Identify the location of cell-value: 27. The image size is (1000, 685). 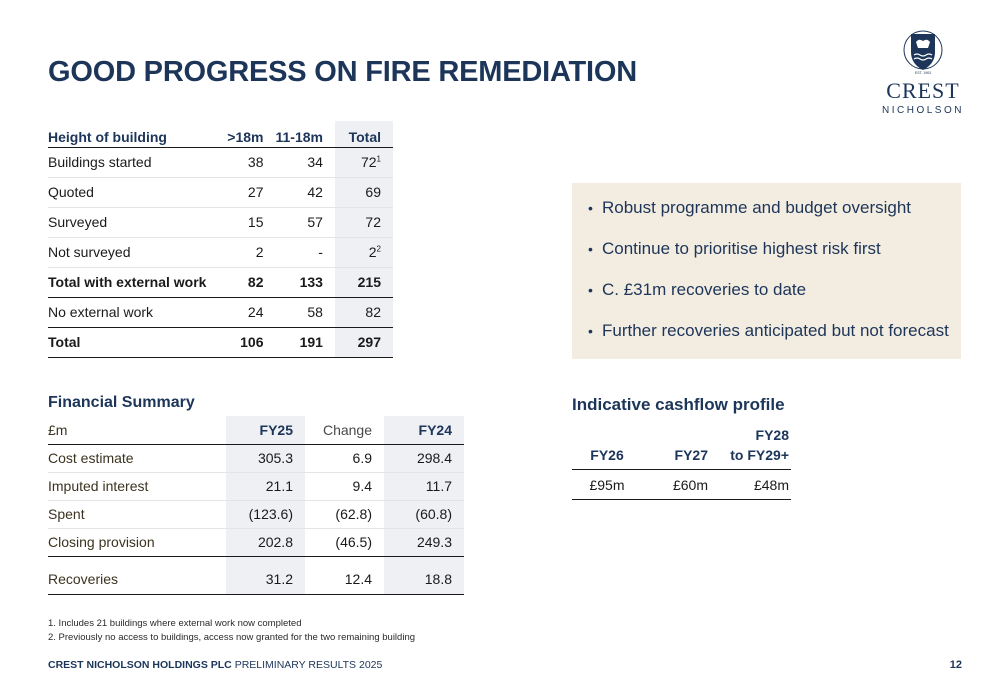
(247, 192).